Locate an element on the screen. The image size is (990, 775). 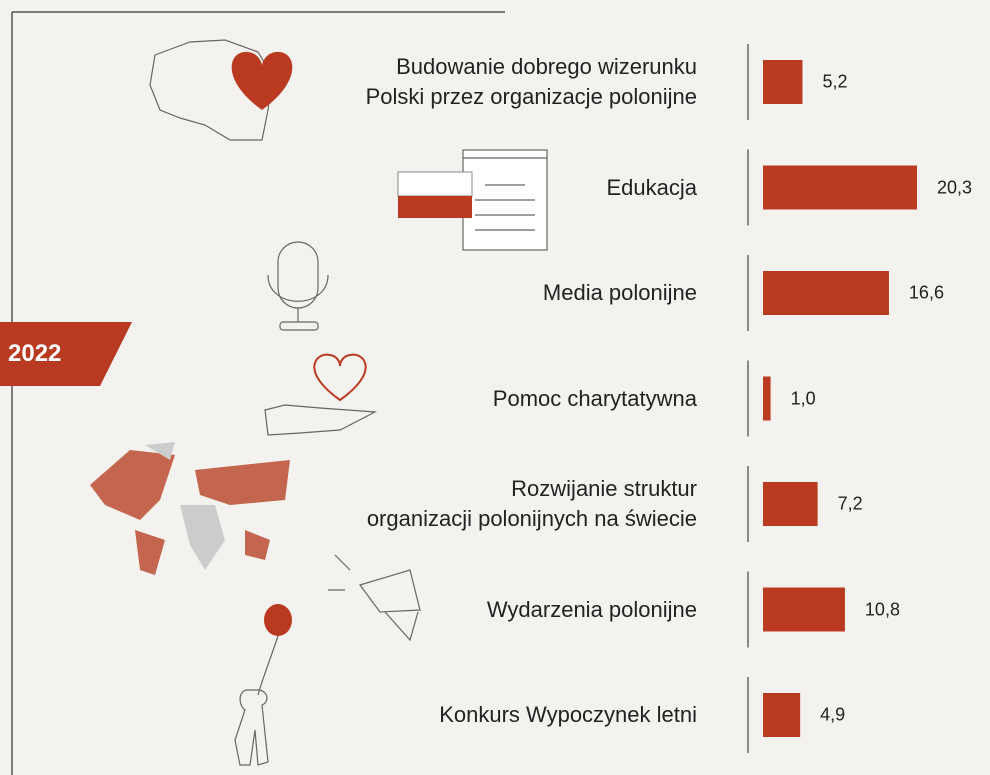
category-label: Konkurs Wypoczynek letni is located at coordinates (568, 714).